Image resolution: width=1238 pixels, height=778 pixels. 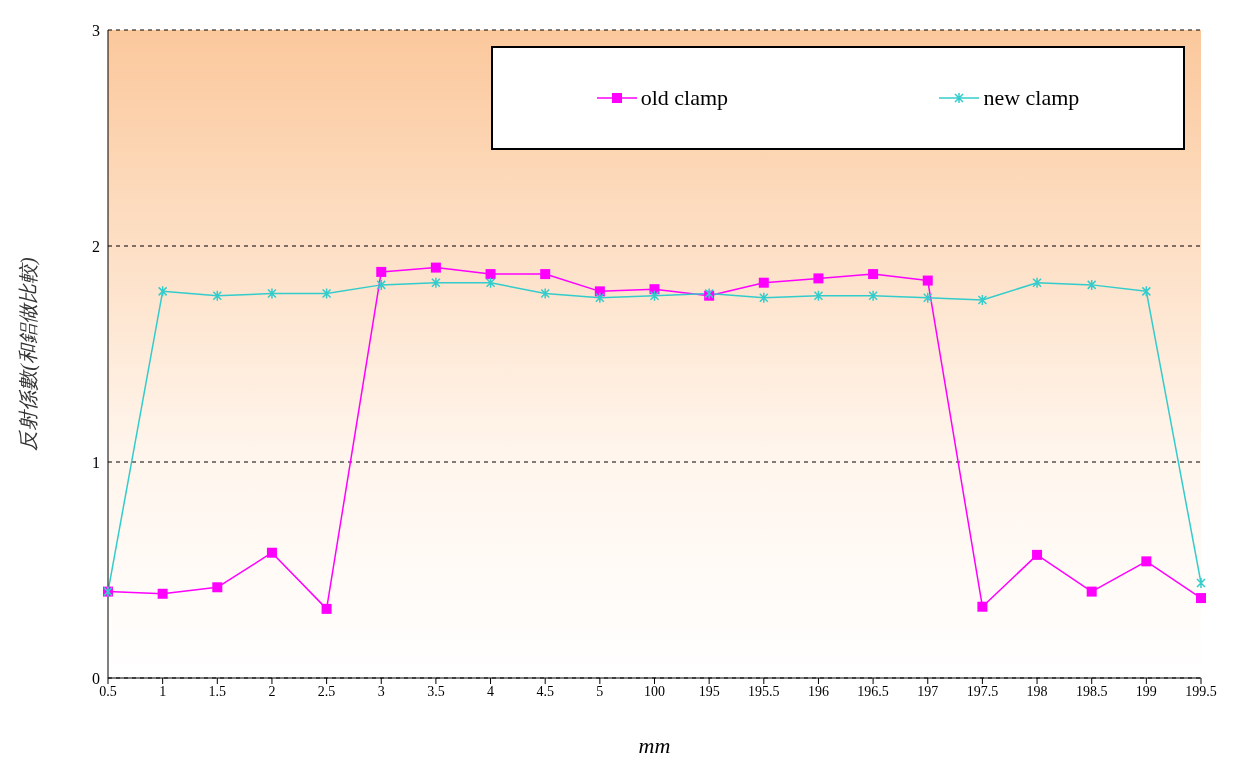 I want to click on y-axis-title: 反射係數(和鋁做比較), so click(x=29, y=354).